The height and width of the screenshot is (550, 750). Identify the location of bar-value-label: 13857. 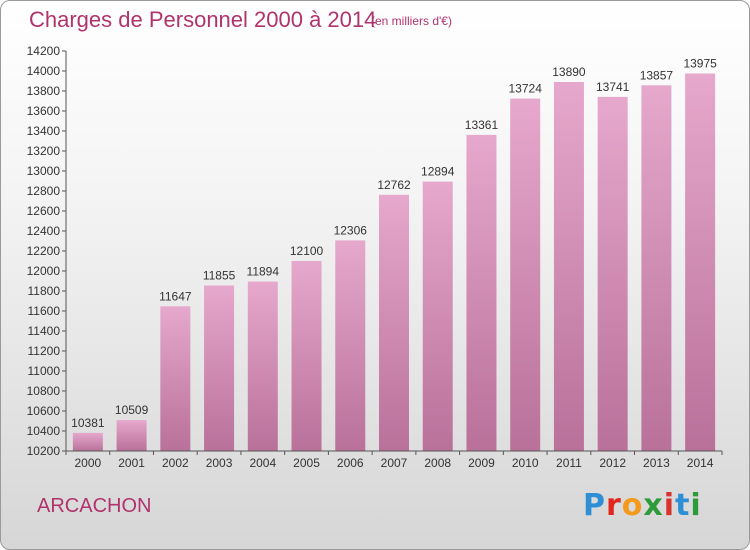
(657, 75).